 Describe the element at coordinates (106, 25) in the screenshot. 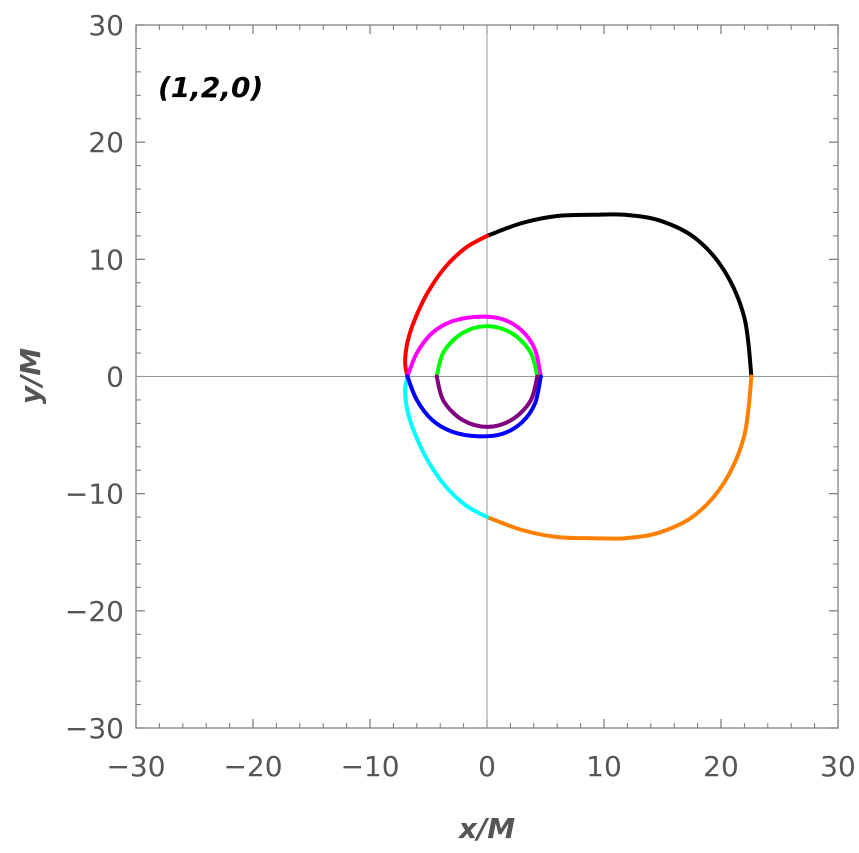

I see `y-tick-label: 30` at that location.